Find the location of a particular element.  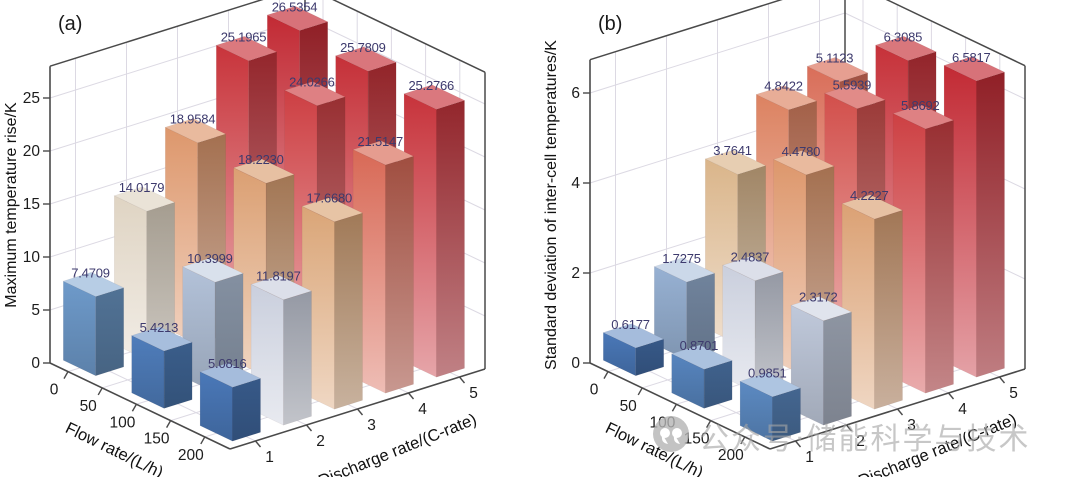

value-label: 4.2227 is located at coordinates (869, 195).